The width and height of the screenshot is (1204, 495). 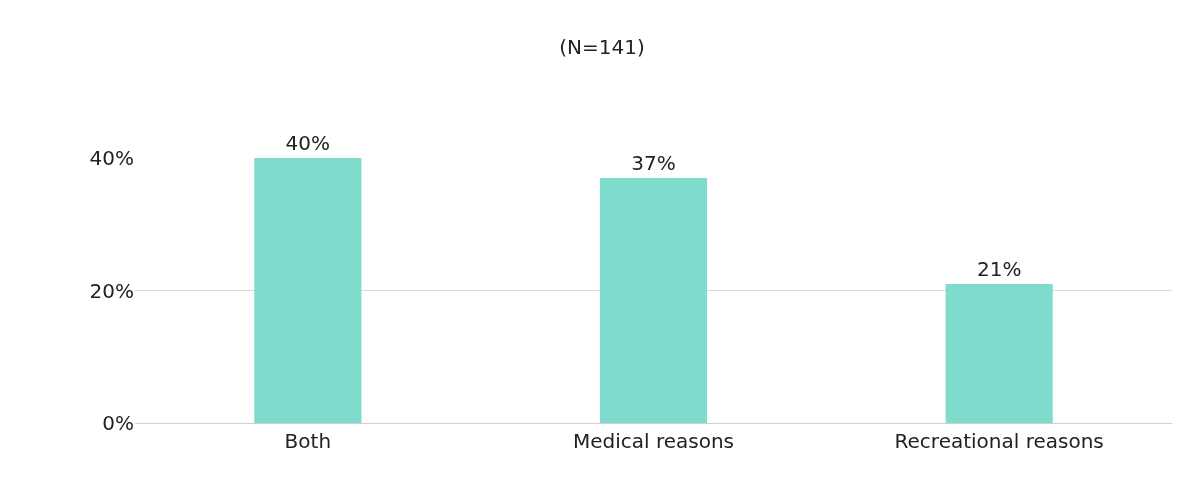 What do you see at coordinates (602, 46) in the screenshot?
I see `chart-title: (N=141)` at bounding box center [602, 46].